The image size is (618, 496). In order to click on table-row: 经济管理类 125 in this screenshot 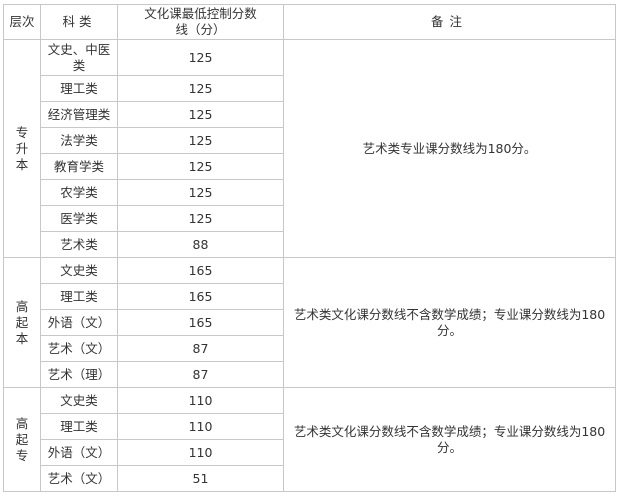, I will do `click(310, 114)`.